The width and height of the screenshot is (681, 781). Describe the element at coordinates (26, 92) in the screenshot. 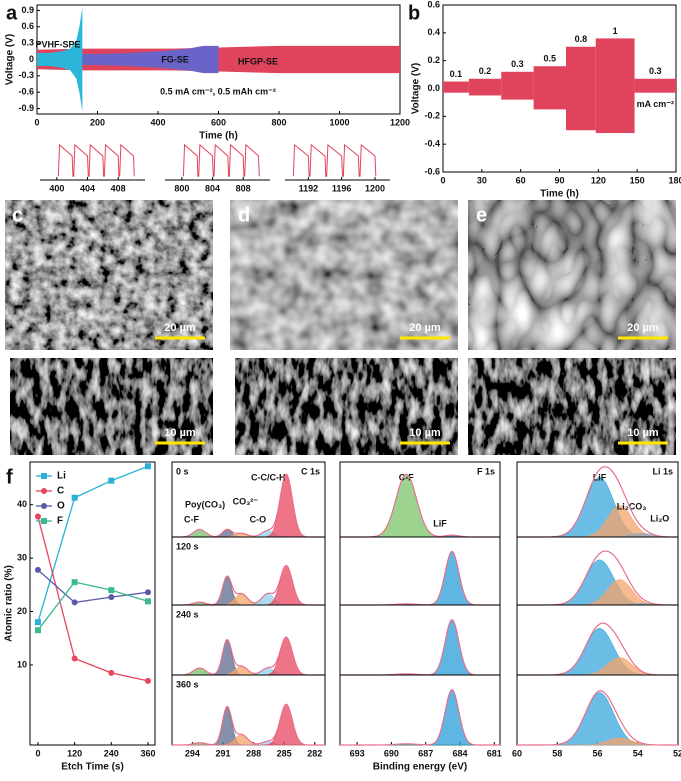

I see `y-tick-label: -0.6` at that location.